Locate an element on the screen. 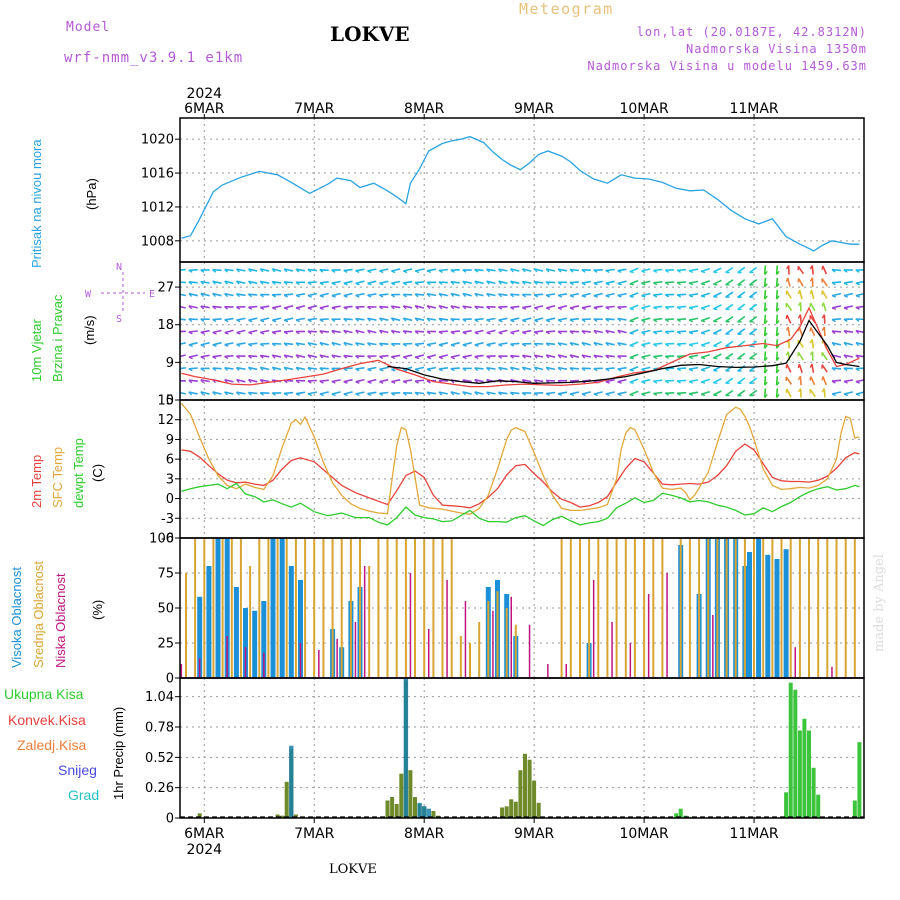  freezing-rain-legend-label: Zaledj.Kisa is located at coordinates (52, 745).